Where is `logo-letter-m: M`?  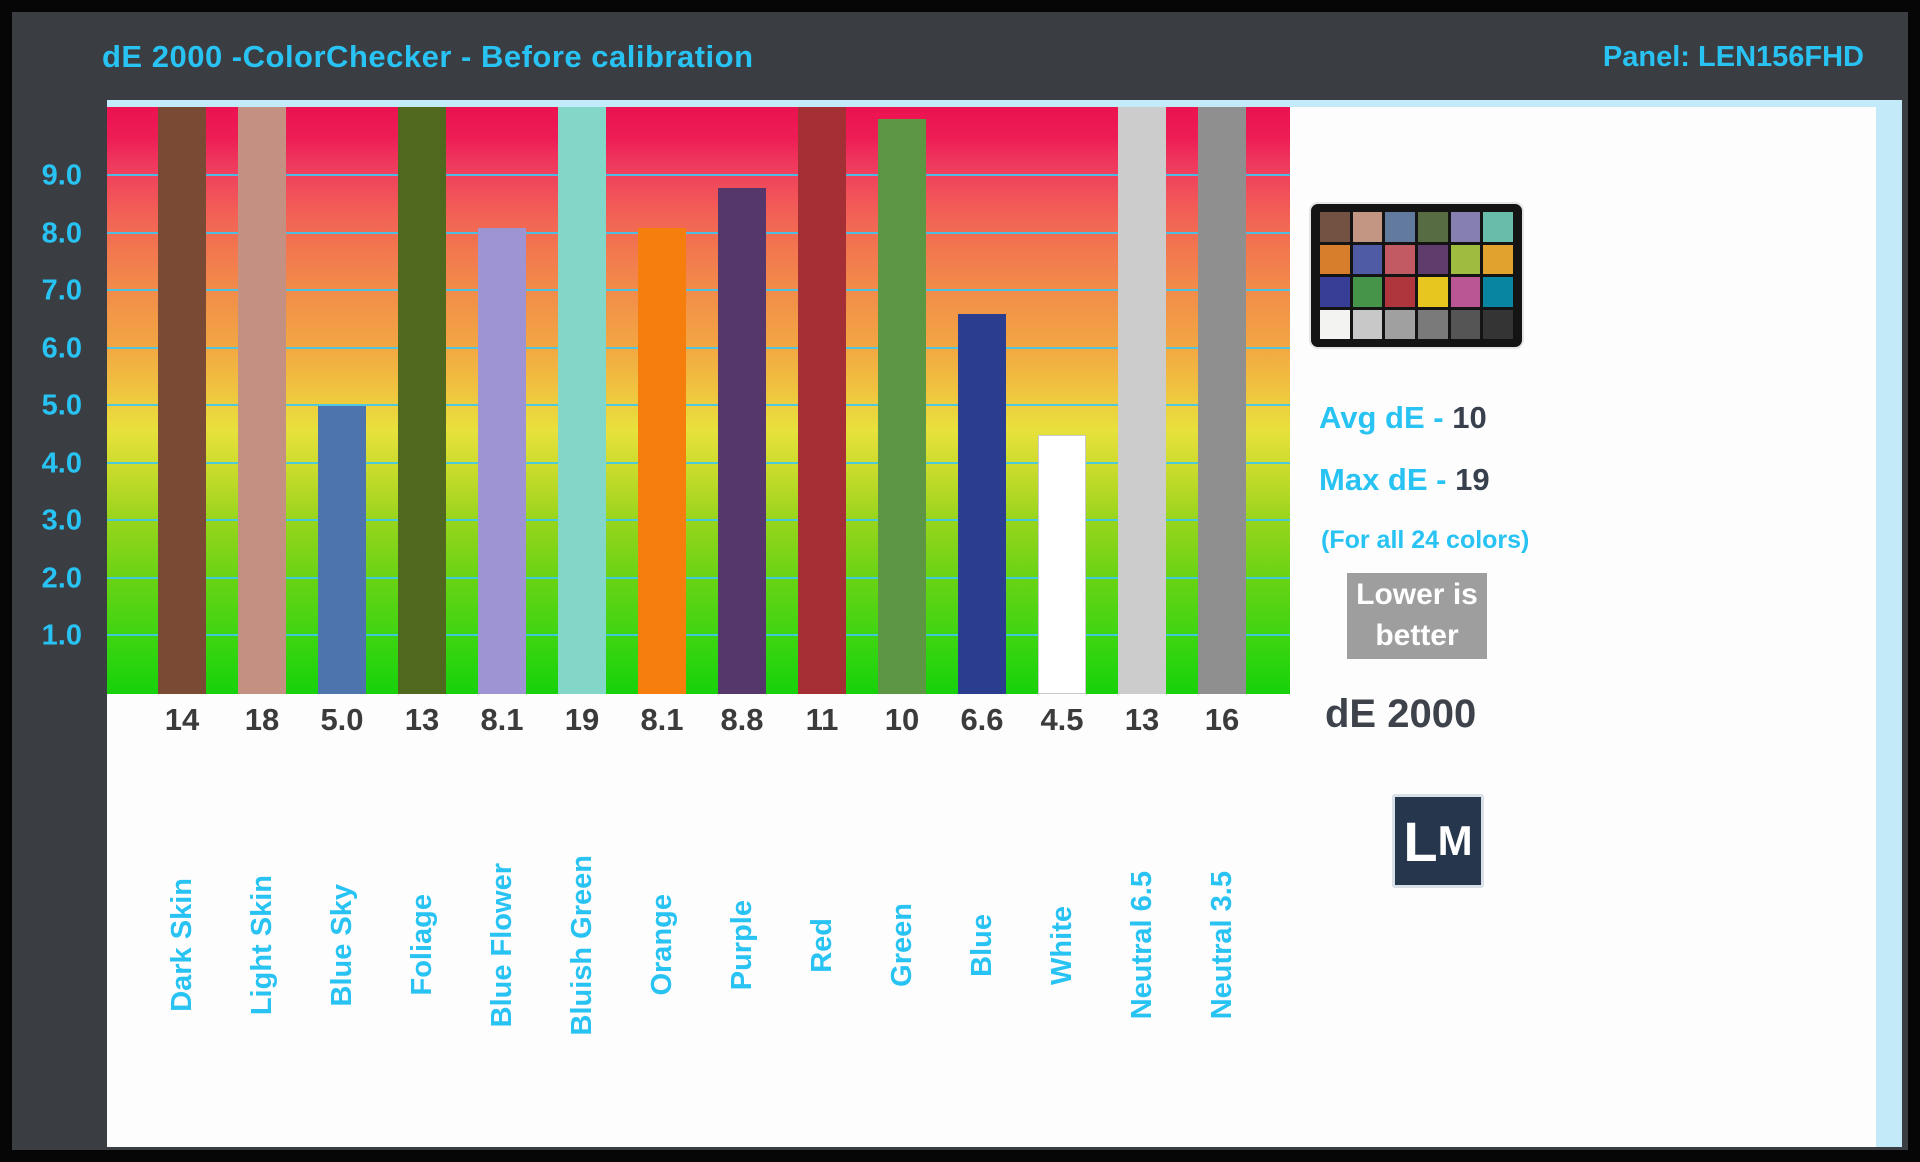
logo-letter-m: M is located at coordinates (1455, 840).